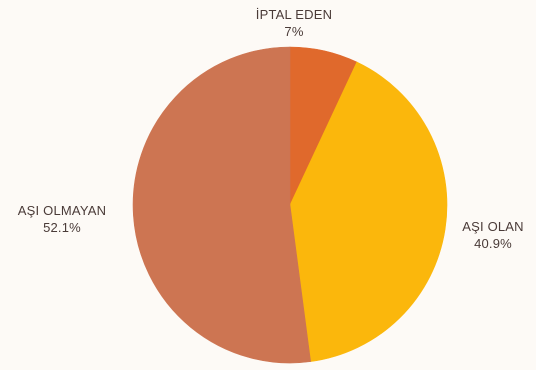 The image size is (536, 370). I want to click on slice-label-cancelled: İPTAL EDEN 7%, so click(294, 23).